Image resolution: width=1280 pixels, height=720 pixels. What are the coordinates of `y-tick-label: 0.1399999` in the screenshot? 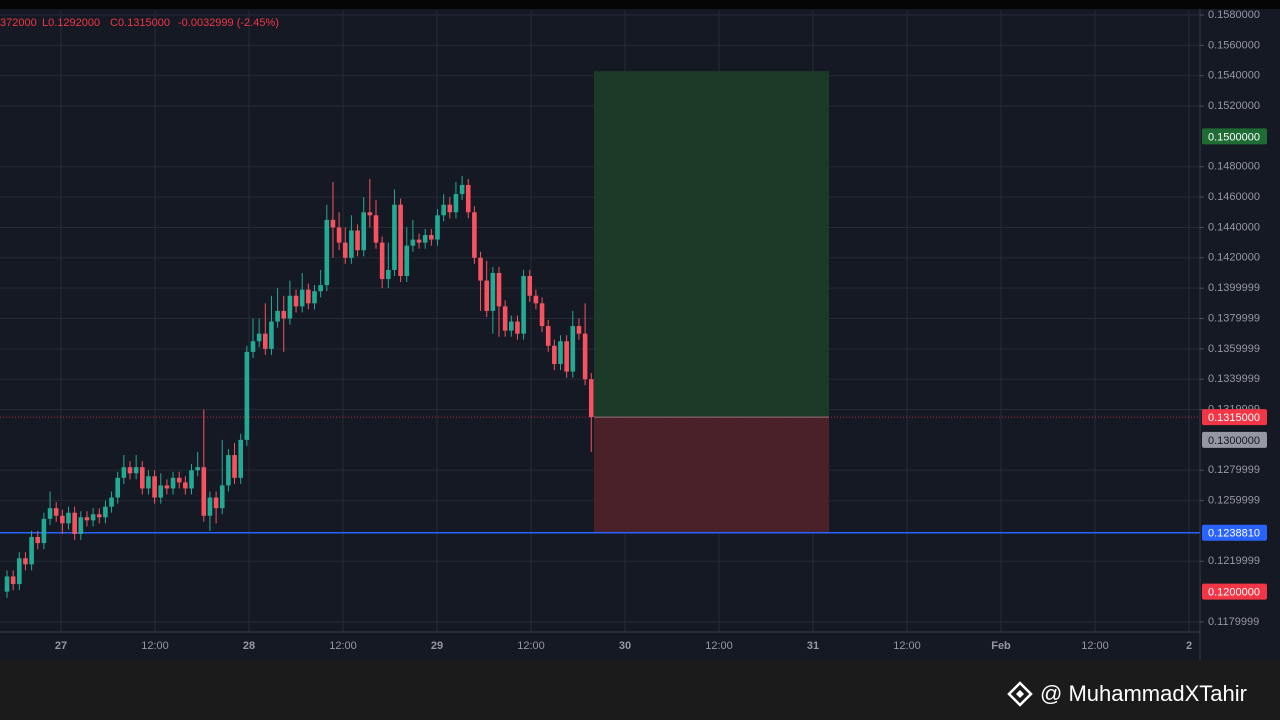 It's located at (1234, 288).